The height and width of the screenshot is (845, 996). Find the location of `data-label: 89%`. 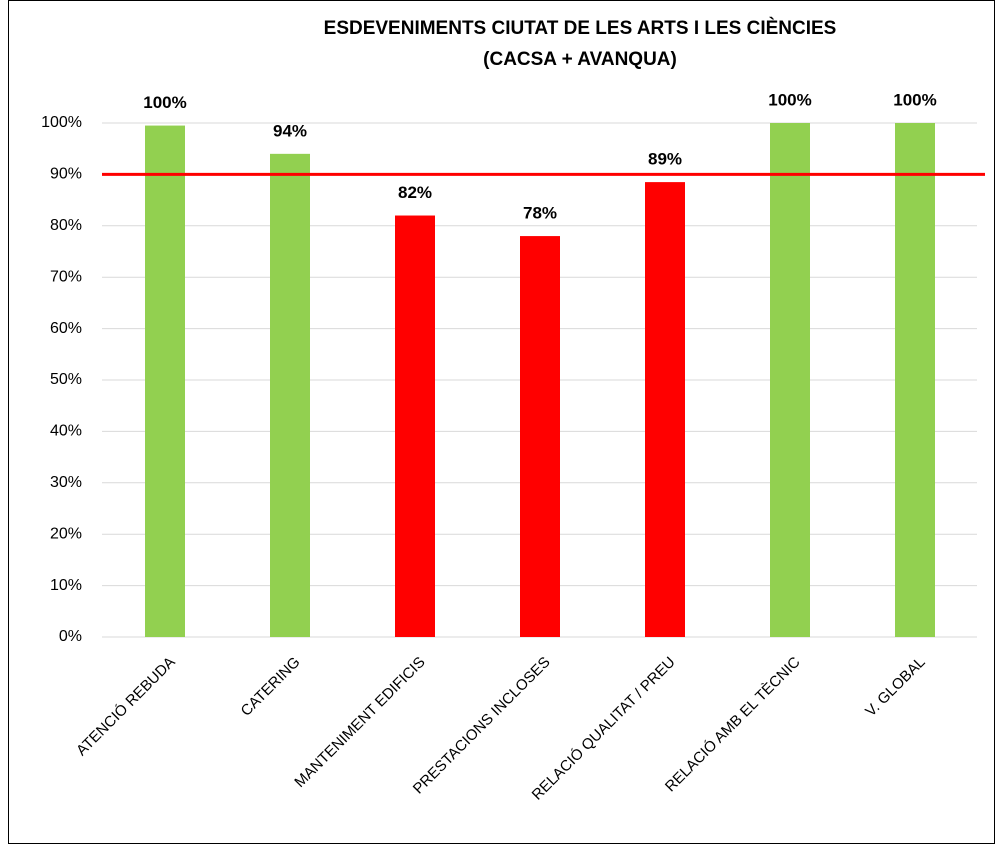

data-label: 89% is located at coordinates (665, 159).